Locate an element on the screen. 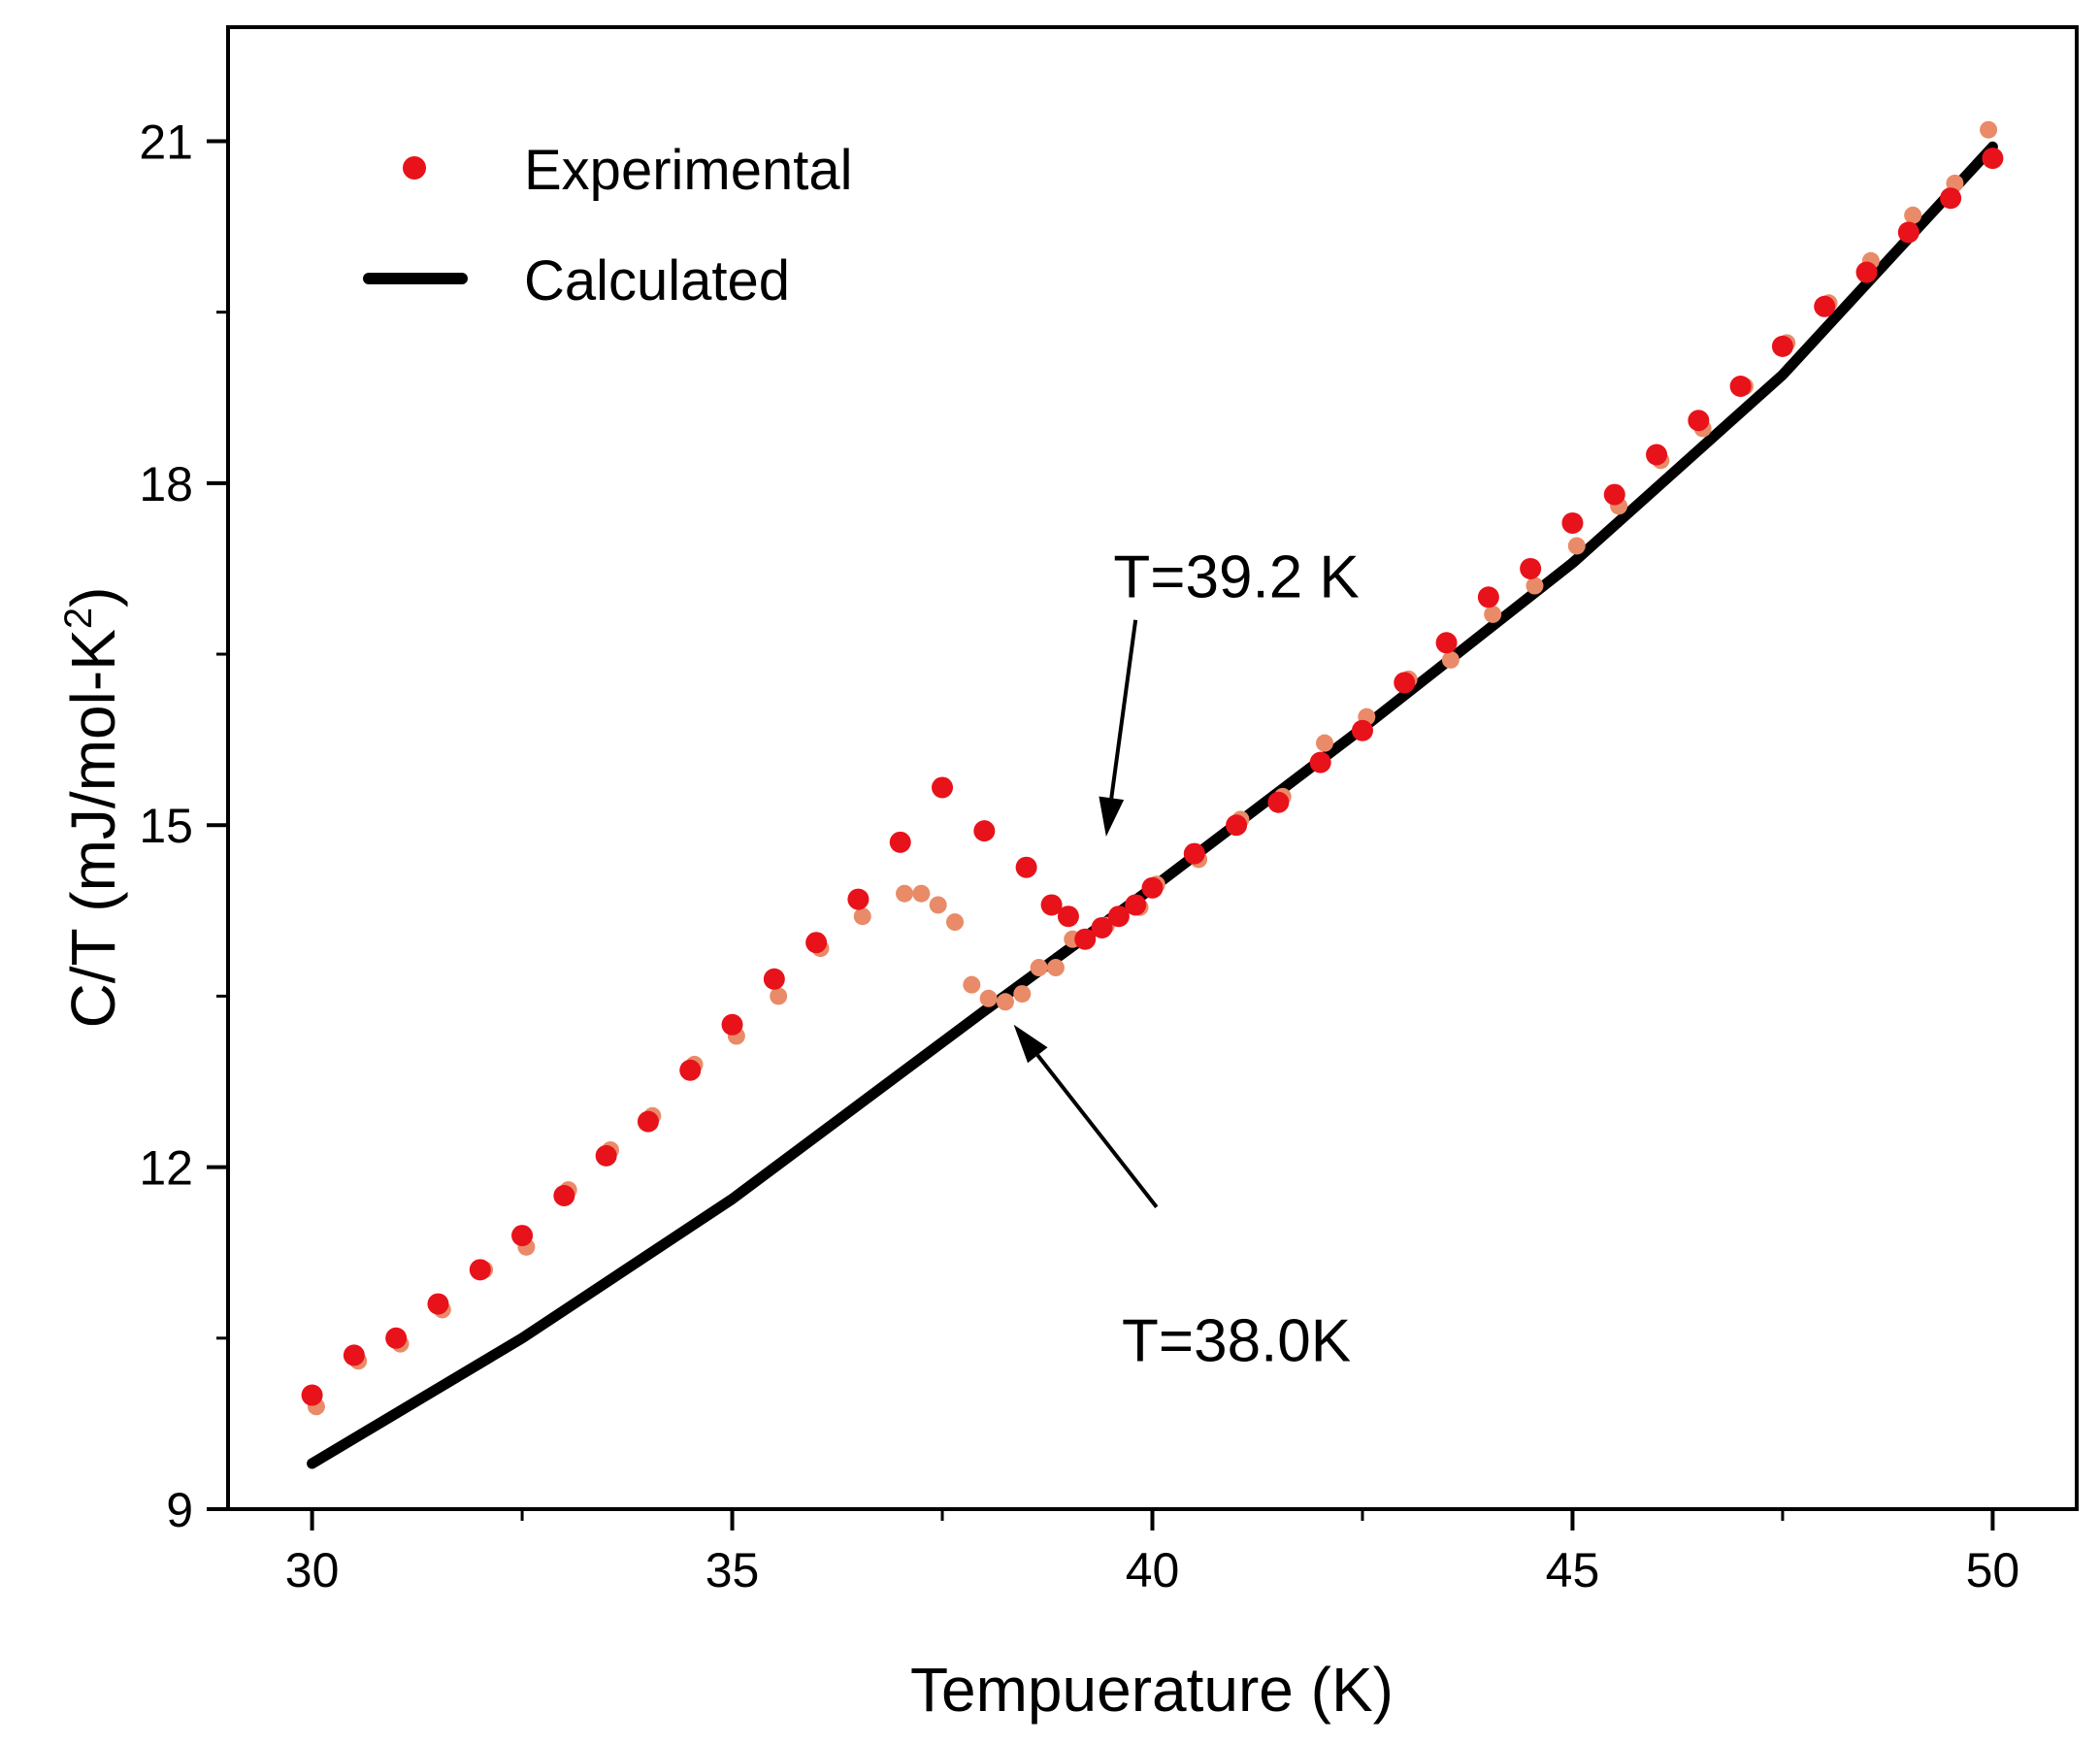 This screenshot has height=1744, width=2100. legend-label-experimental: Experimental is located at coordinates (688, 170).